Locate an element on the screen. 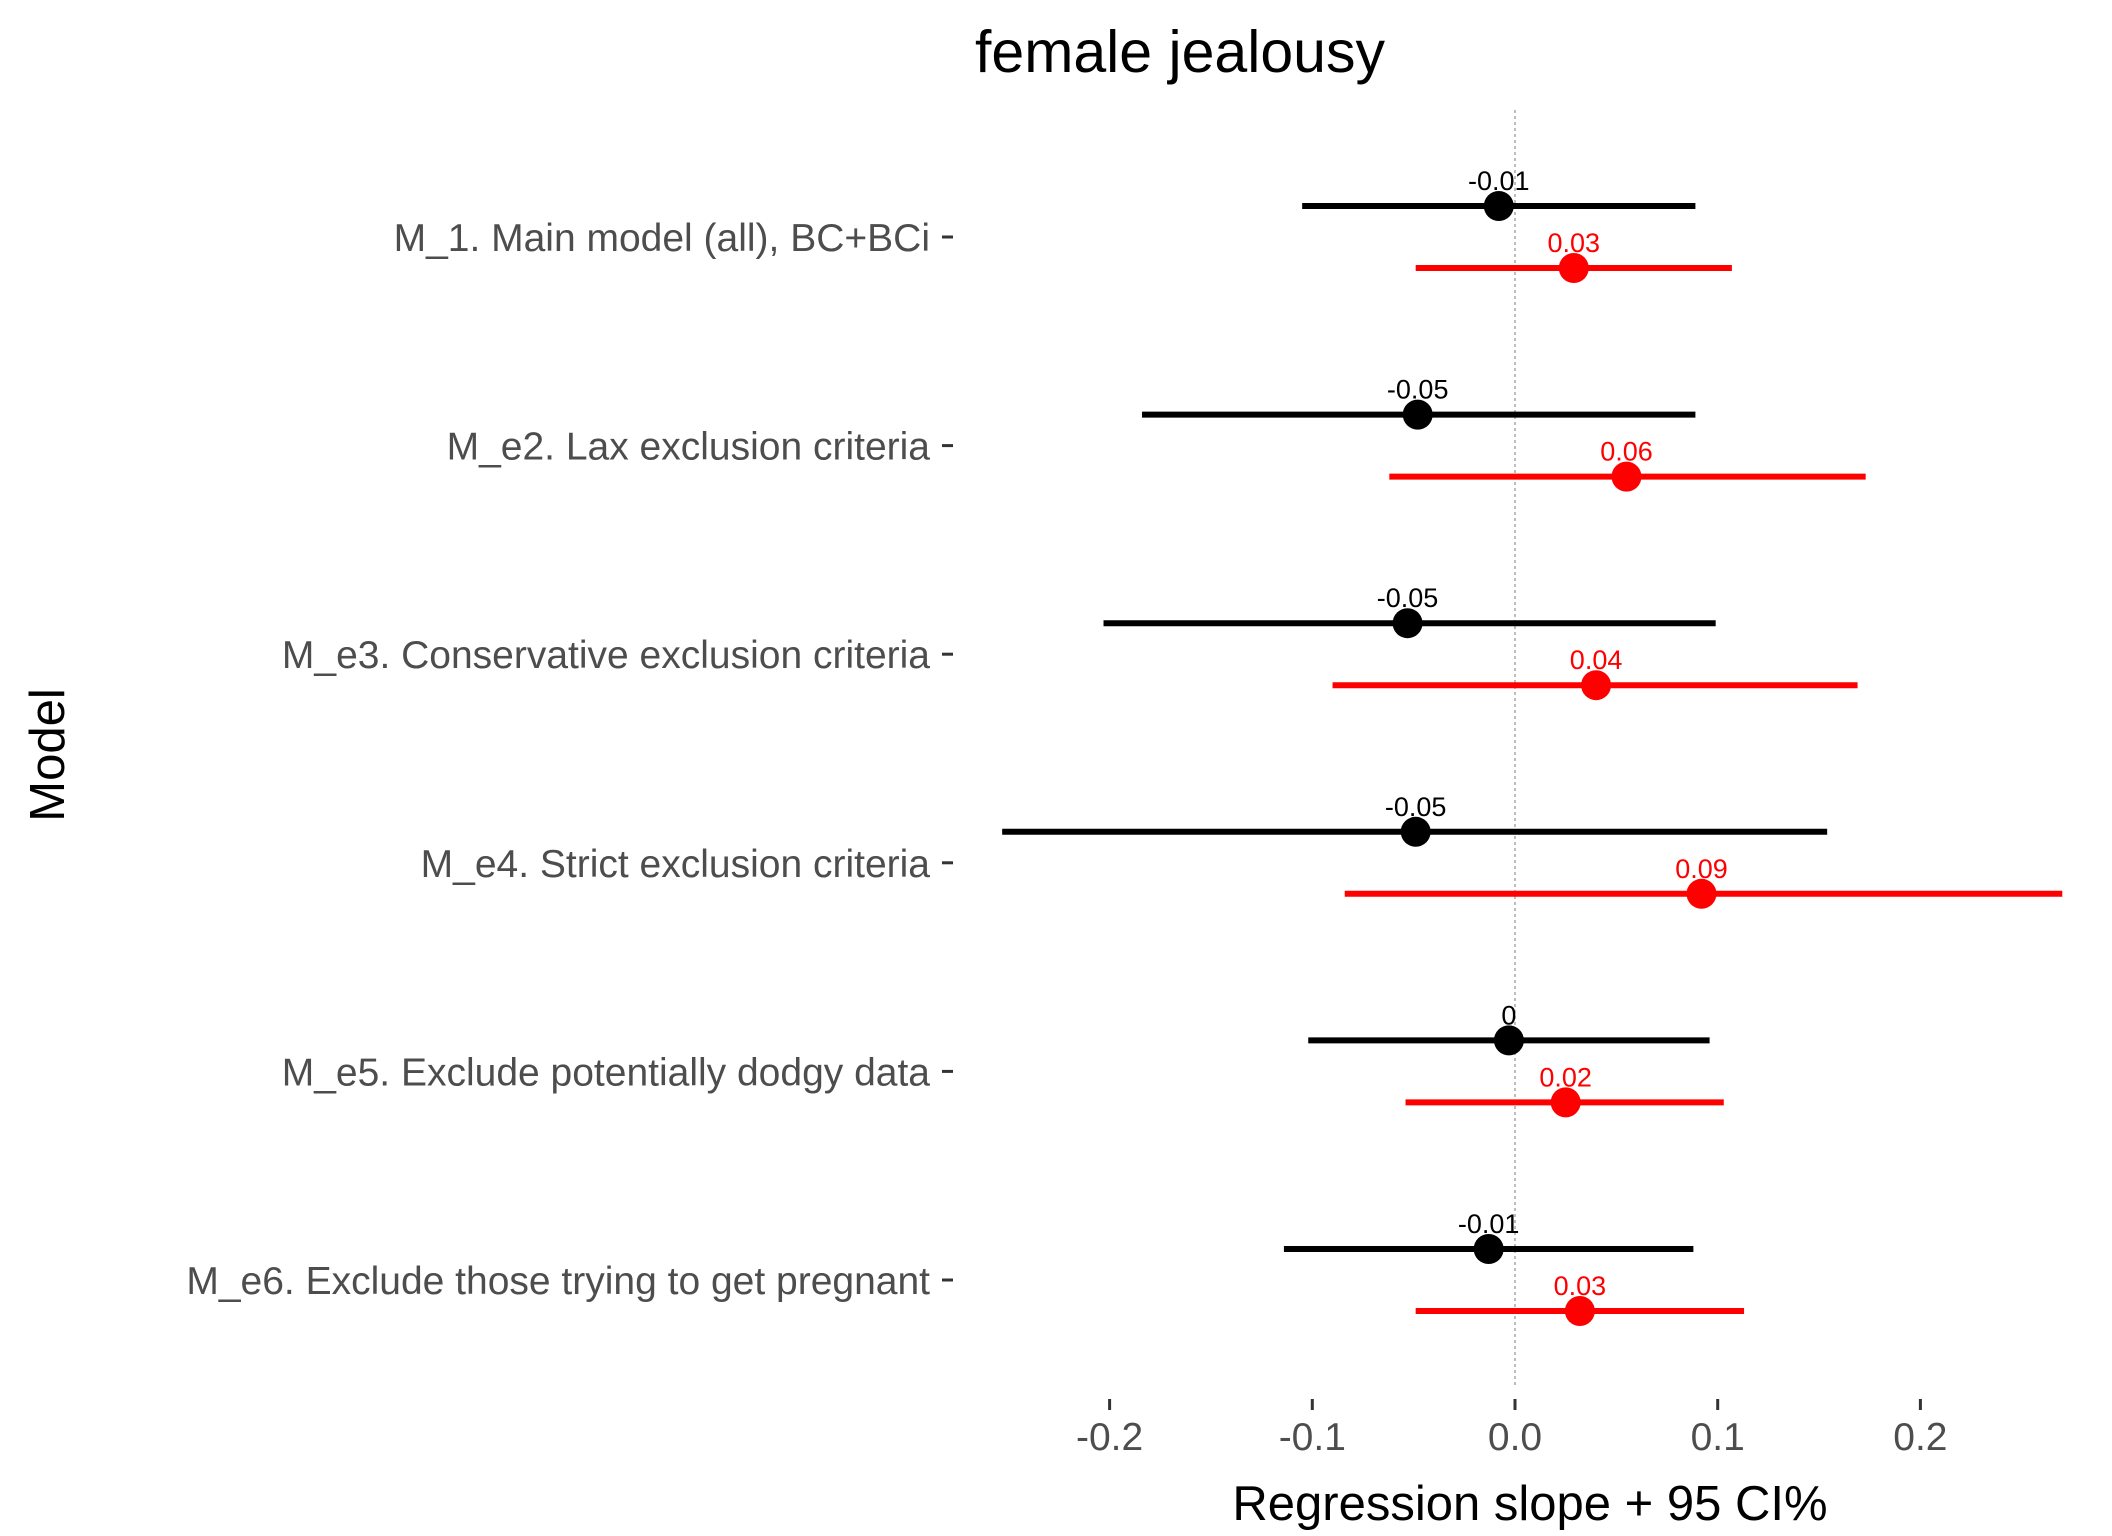 The width and height of the screenshot is (2112, 1536). category-label: M_e5. Exclude potentially dodgy data is located at coordinates (606, 1072).